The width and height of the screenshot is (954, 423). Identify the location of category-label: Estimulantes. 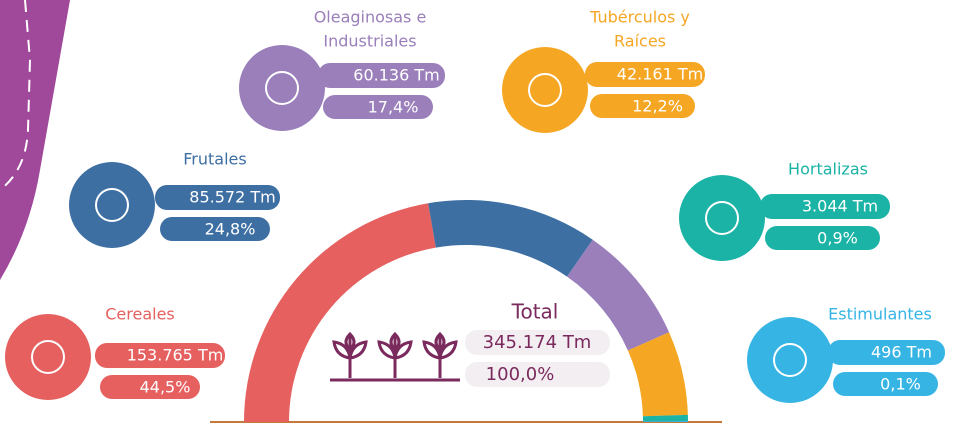
(880, 314).